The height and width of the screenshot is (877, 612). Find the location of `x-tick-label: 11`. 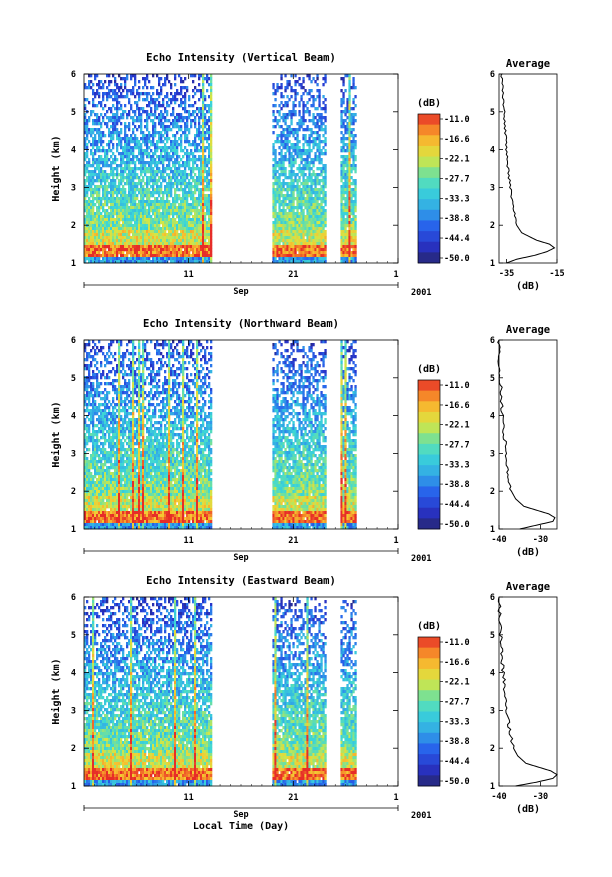

x-tick-label: 11 is located at coordinates (189, 275).